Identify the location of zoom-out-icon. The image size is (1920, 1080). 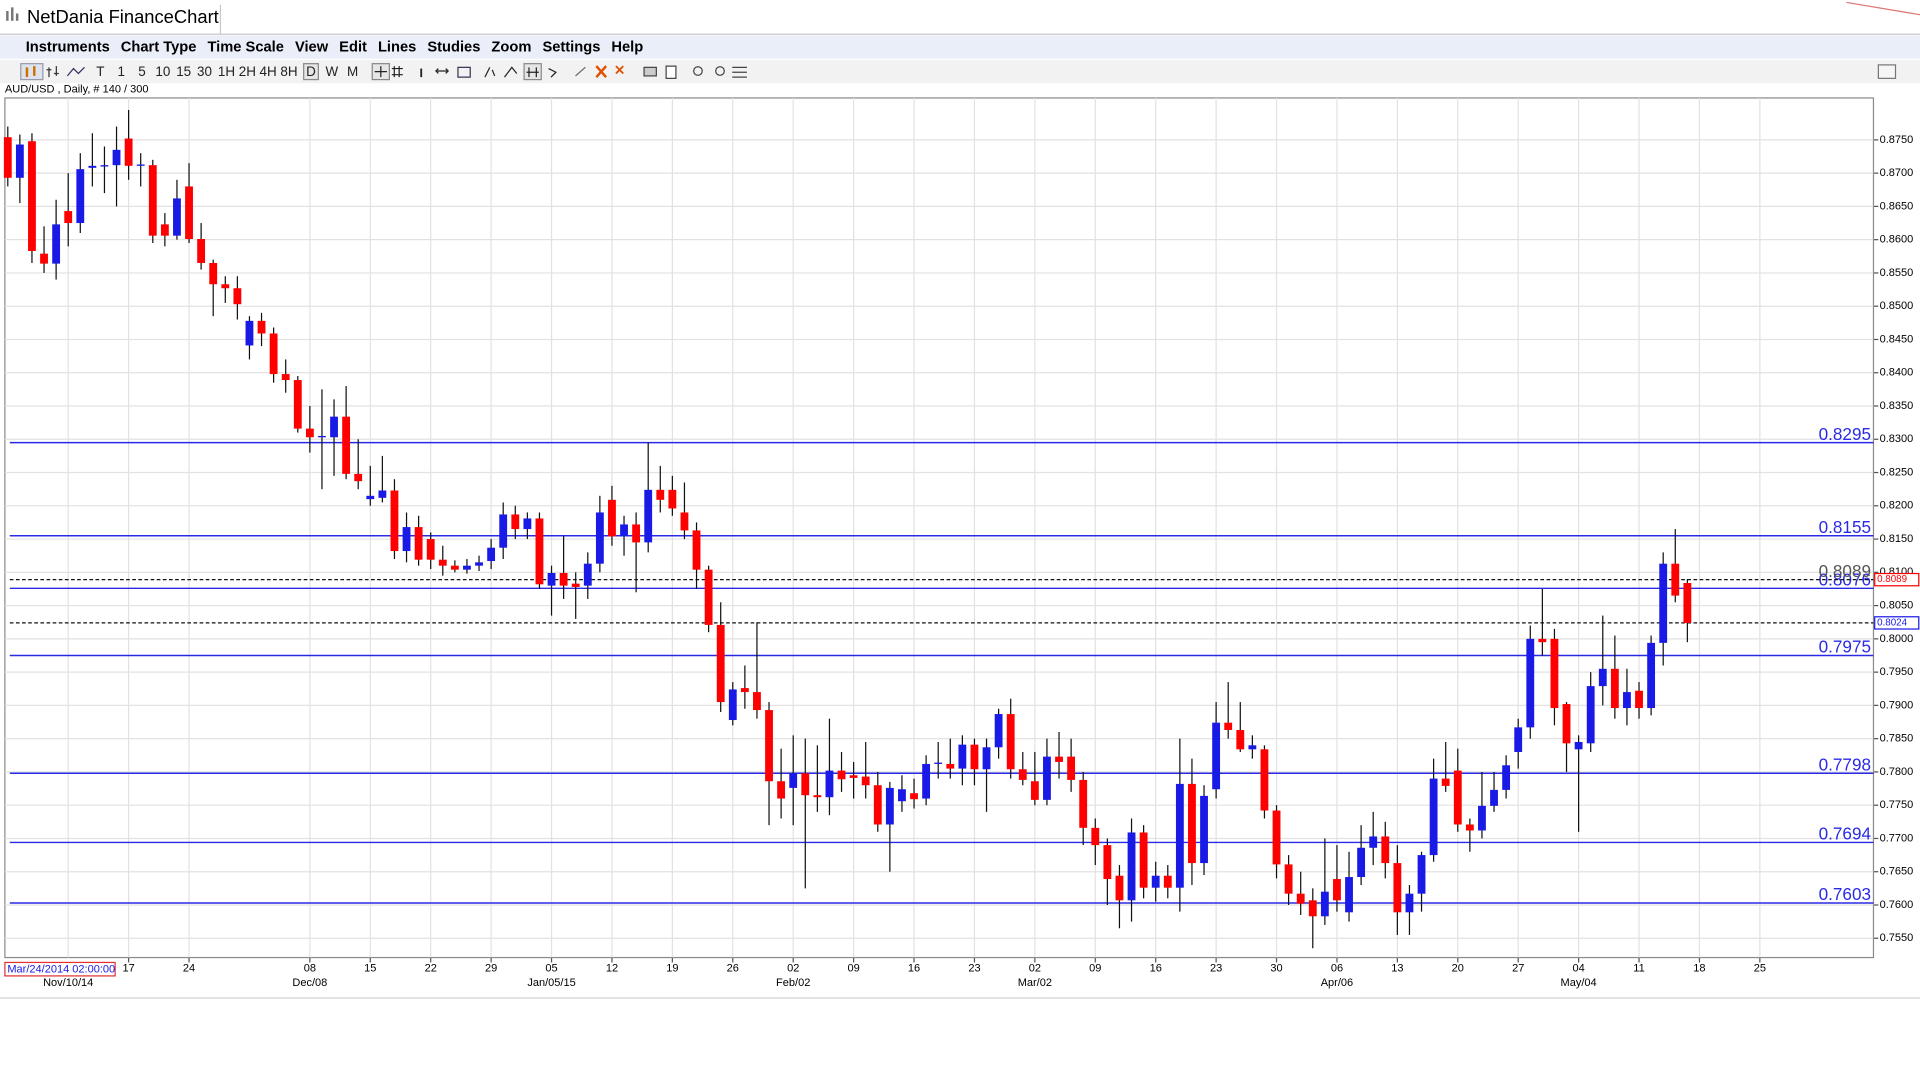
(720, 71).